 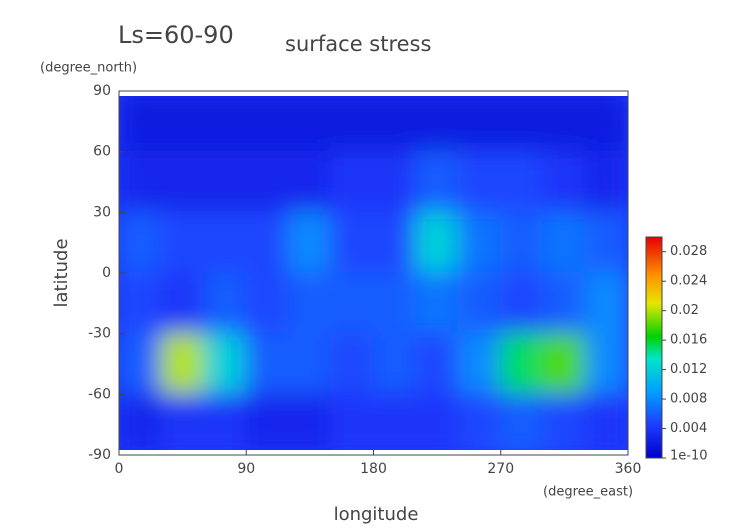 I want to click on chart-title: Ls=60-90, so click(x=176, y=35).